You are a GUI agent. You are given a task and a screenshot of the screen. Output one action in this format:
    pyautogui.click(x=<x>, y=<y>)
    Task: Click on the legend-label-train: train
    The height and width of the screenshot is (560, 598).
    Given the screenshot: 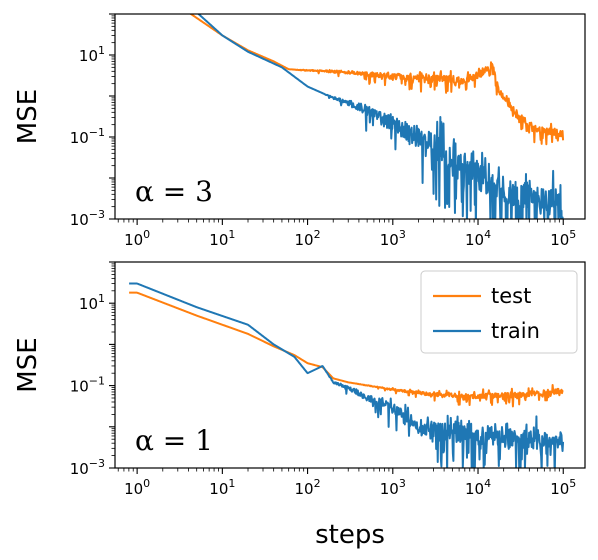 What is the action you would take?
    pyautogui.click(x=515, y=331)
    